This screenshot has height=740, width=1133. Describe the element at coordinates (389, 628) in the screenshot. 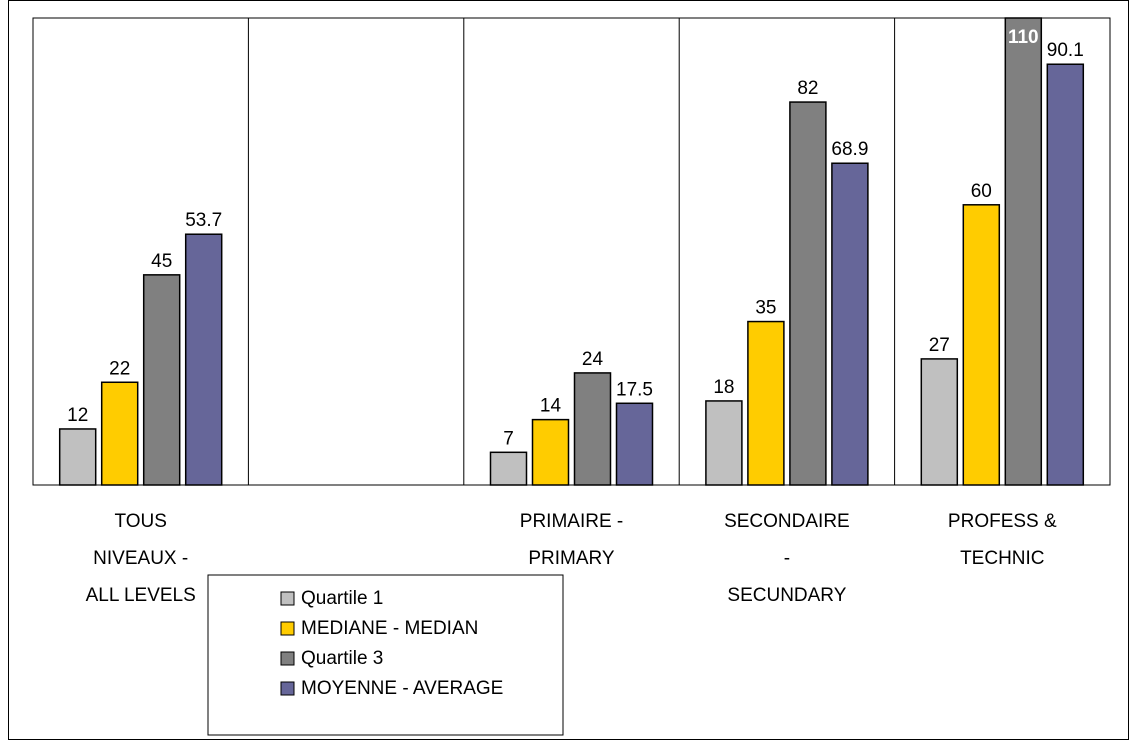

I see `legend-entry-label: MEDIANE - MEDIAN` at that location.